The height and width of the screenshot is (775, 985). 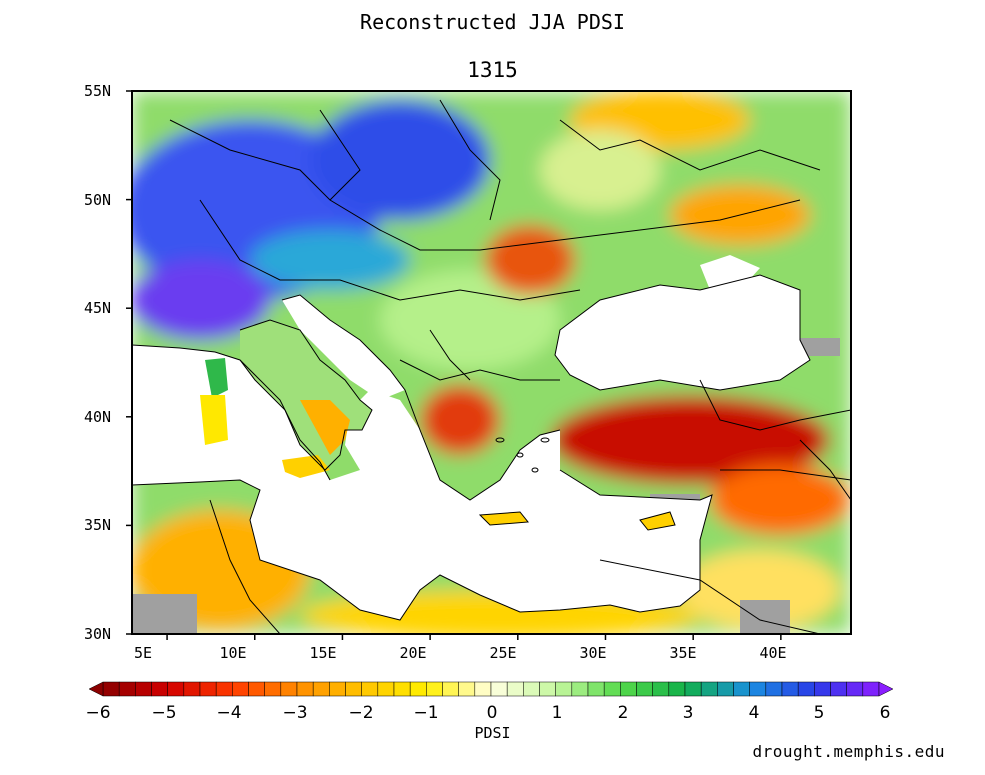 I want to click on islands, so click(x=577, y=484).